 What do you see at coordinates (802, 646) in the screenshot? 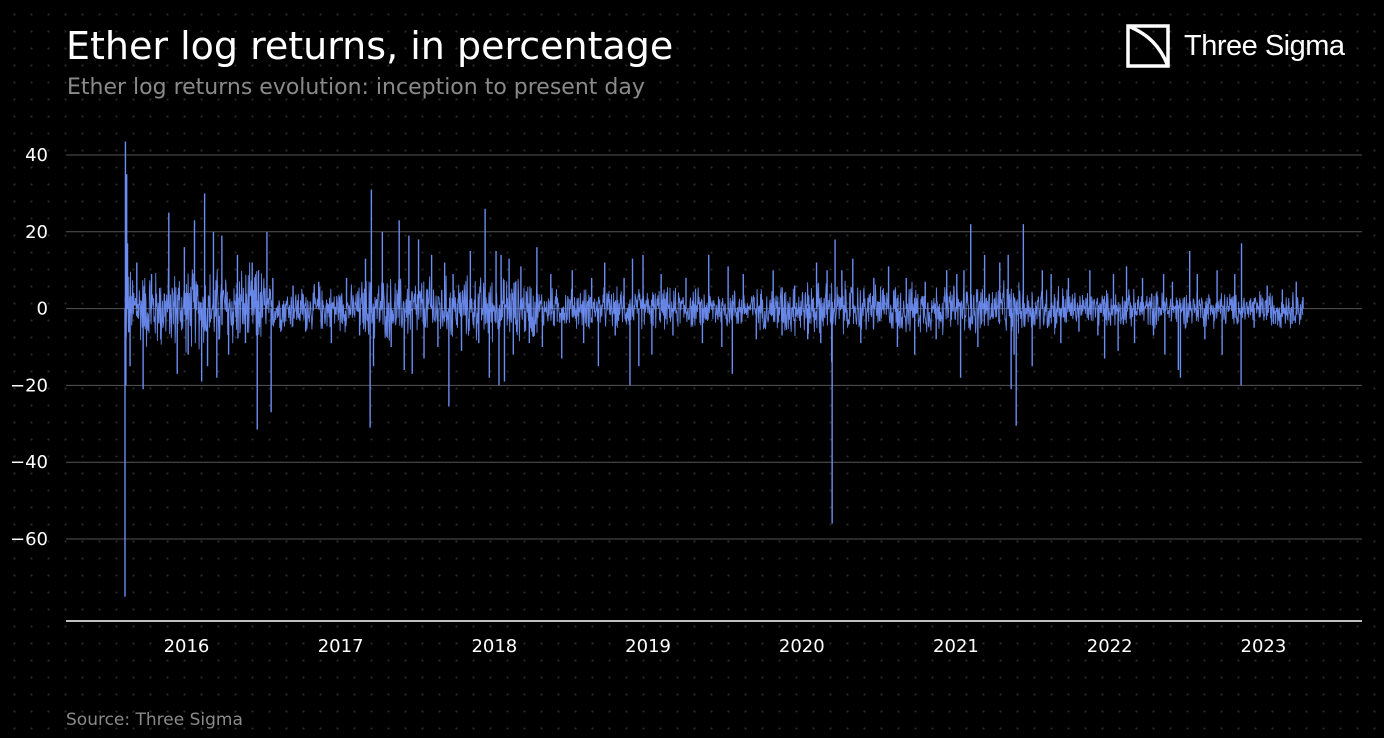
I see `x-tick-label: 2020` at bounding box center [802, 646].